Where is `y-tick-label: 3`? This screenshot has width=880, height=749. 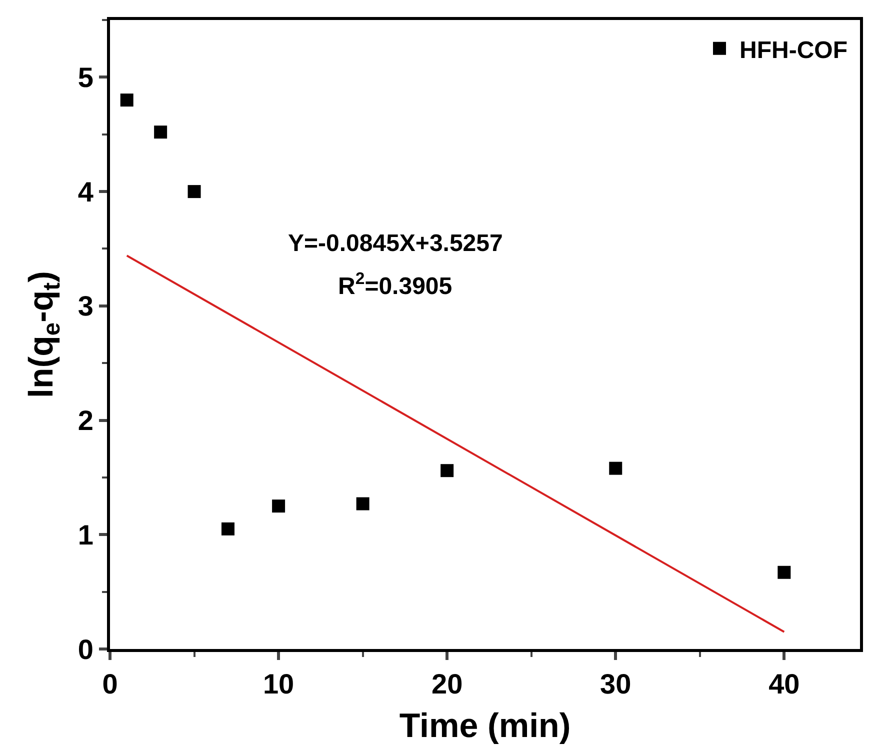 y-tick-label: 3 is located at coordinates (86, 306).